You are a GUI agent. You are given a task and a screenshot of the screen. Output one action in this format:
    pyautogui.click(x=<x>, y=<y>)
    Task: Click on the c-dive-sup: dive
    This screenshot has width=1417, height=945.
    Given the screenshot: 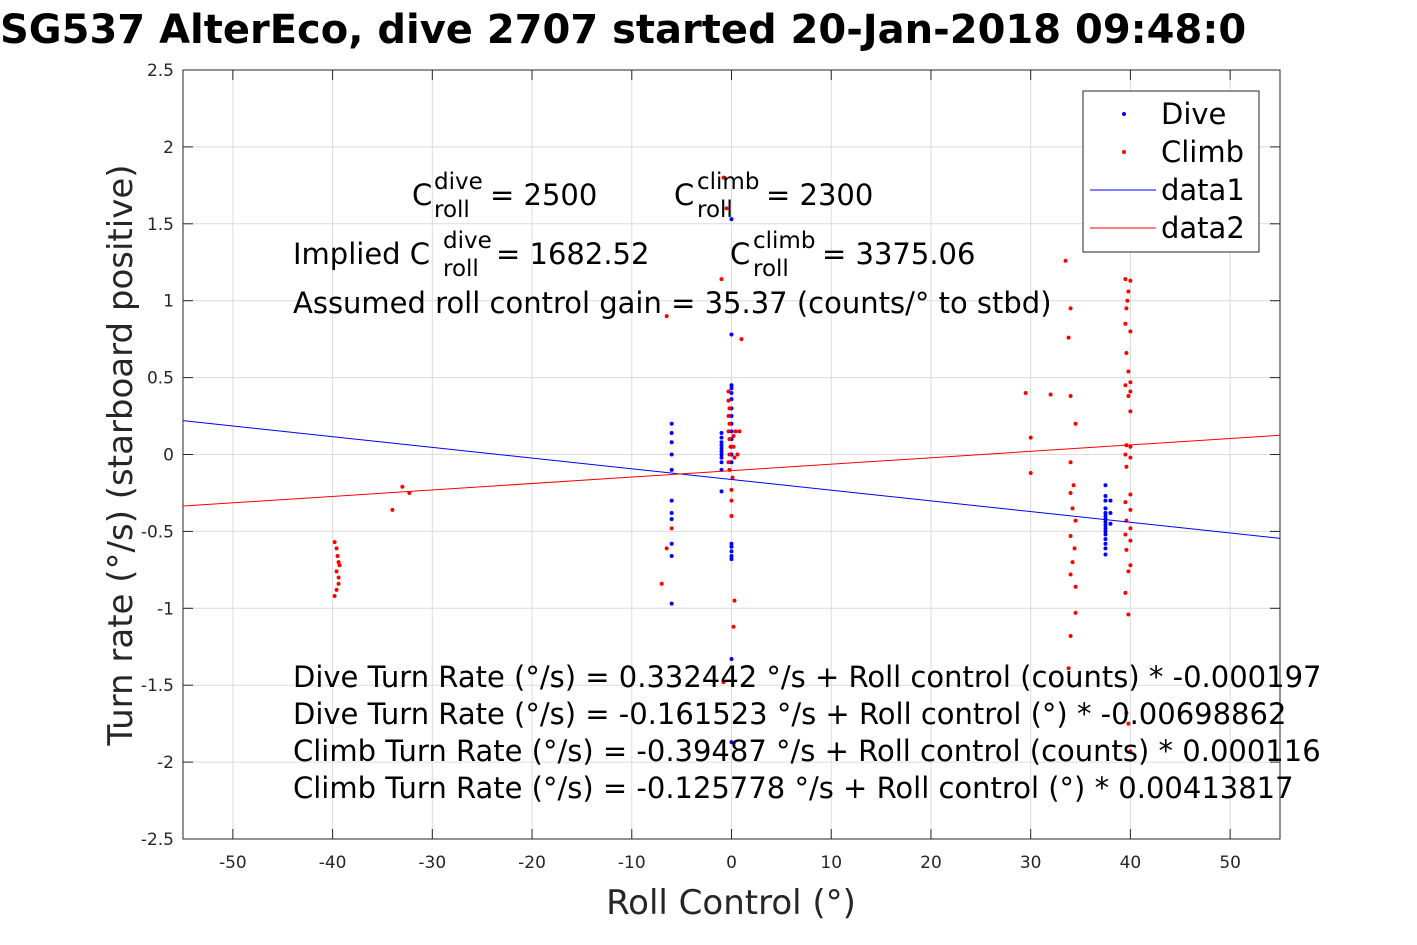 What is the action you would take?
    pyautogui.click(x=458, y=182)
    